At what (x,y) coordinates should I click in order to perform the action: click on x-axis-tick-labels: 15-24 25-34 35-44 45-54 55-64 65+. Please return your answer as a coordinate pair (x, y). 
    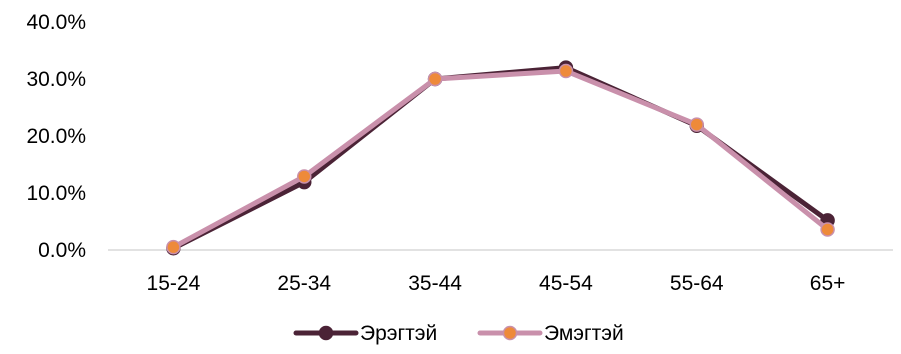
    Looking at the image, I should click on (496, 283).